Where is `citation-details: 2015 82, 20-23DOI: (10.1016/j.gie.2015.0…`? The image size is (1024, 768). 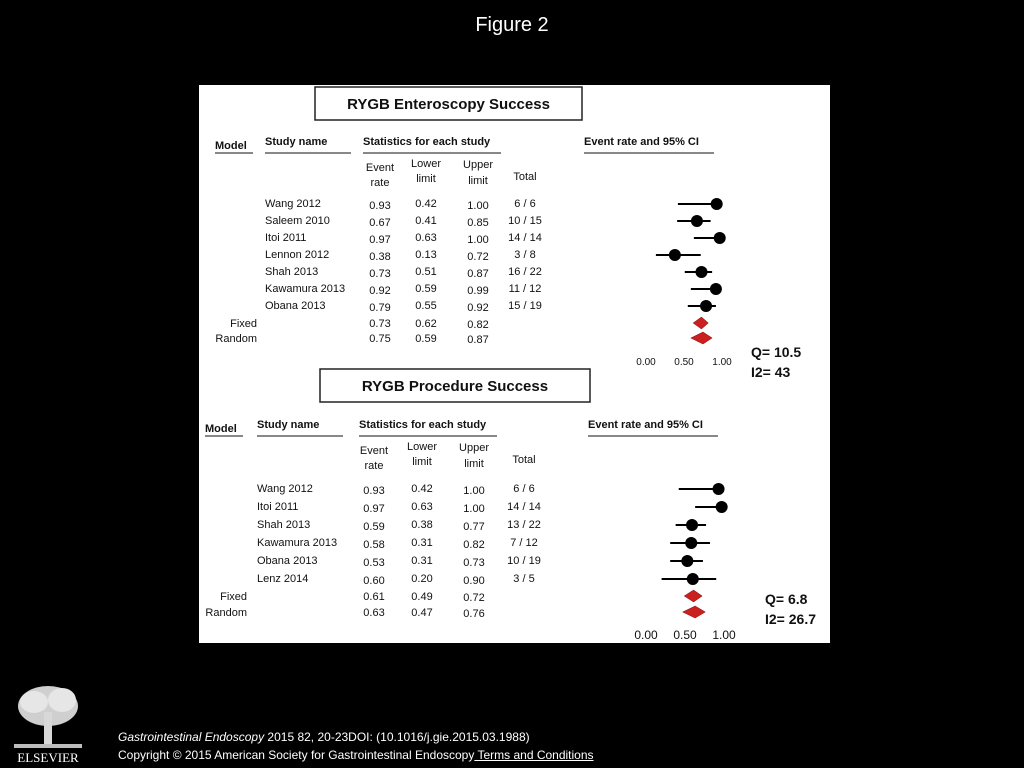
citation-details: 2015 82, 20-23DOI: (10.1016/j.gie.2015.0… is located at coordinates (397, 737).